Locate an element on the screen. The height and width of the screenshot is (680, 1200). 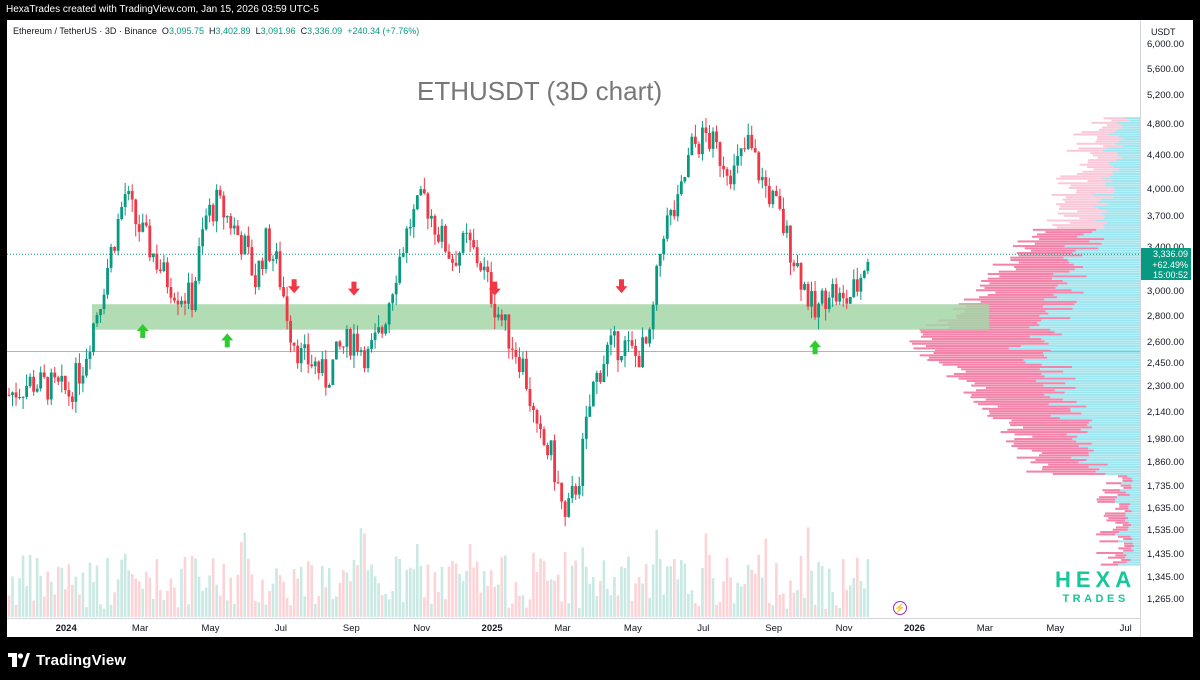
tradingview-logo: TradingView is located at coordinates (67, 660).